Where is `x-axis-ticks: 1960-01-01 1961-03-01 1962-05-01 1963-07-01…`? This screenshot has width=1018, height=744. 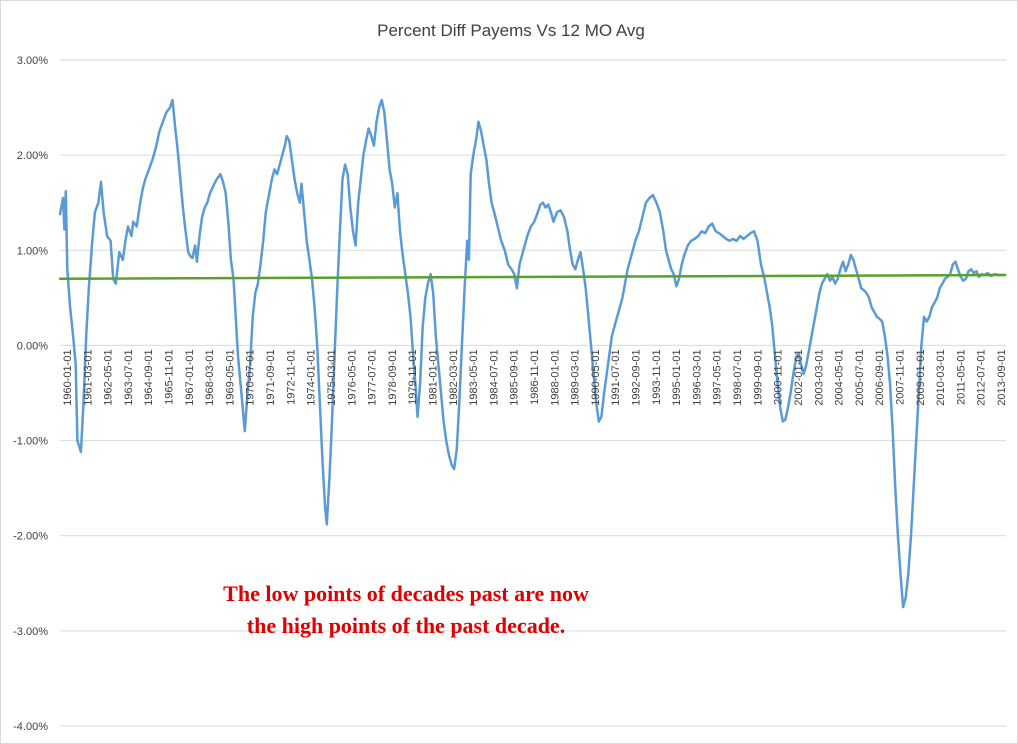 x-axis-ticks: 1960-01-01 1961-03-01 1962-05-01 1963-07-01… is located at coordinates (535, 377).